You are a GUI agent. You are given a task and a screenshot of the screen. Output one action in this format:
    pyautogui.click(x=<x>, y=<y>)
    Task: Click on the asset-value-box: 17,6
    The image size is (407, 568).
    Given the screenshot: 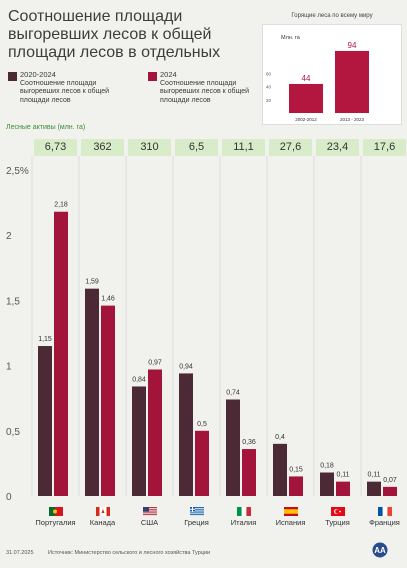 What is the action you would take?
    pyautogui.click(x=384, y=147)
    